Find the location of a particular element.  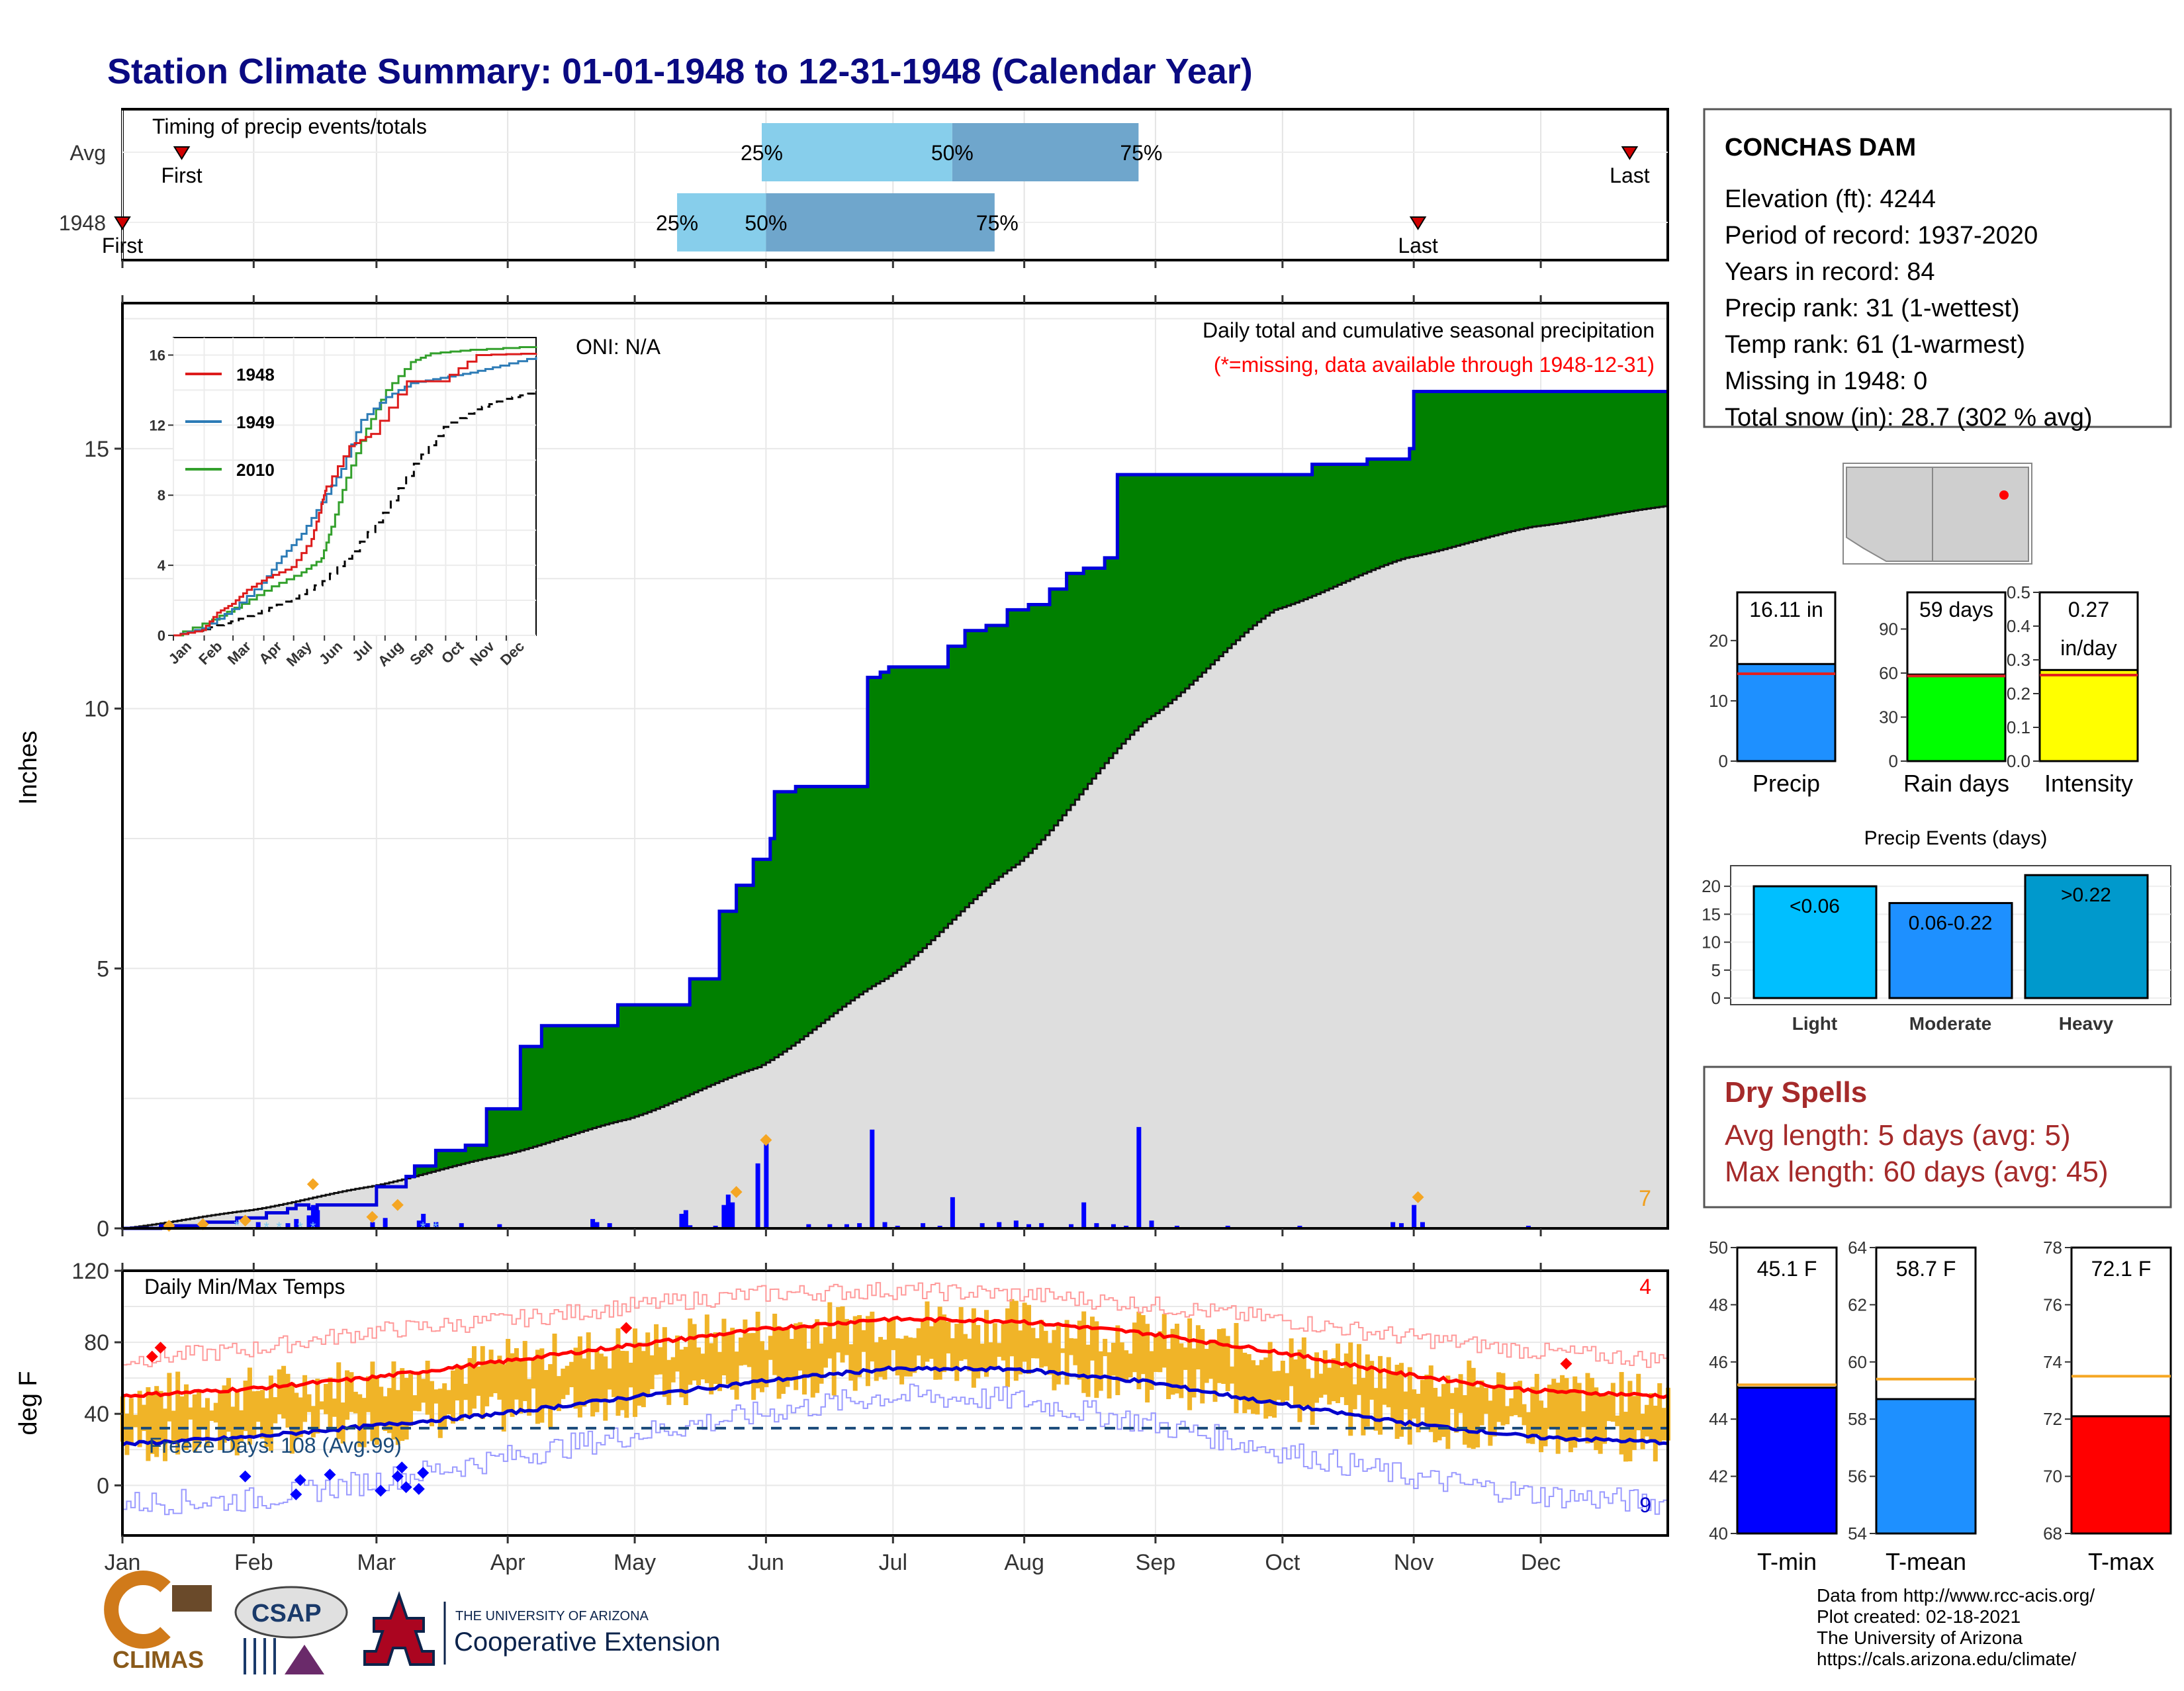

tgauge-tick-label: 70 is located at coordinates (2052, 1476).